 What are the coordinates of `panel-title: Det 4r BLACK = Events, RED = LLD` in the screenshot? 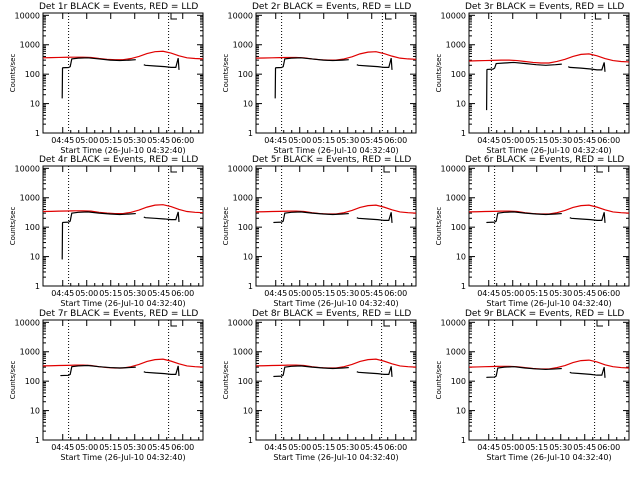 It's located at (118, 160).